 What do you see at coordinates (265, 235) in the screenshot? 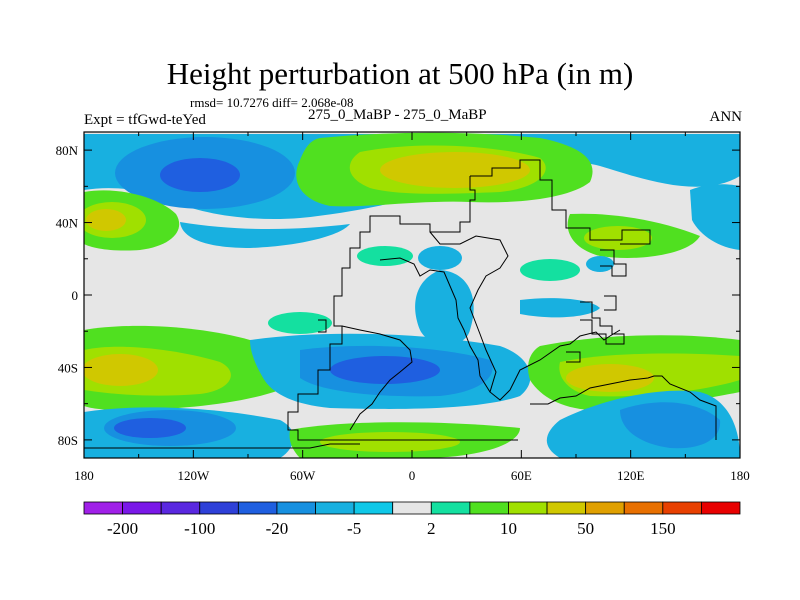
I see `tropic-cyan-patch` at bounding box center [265, 235].